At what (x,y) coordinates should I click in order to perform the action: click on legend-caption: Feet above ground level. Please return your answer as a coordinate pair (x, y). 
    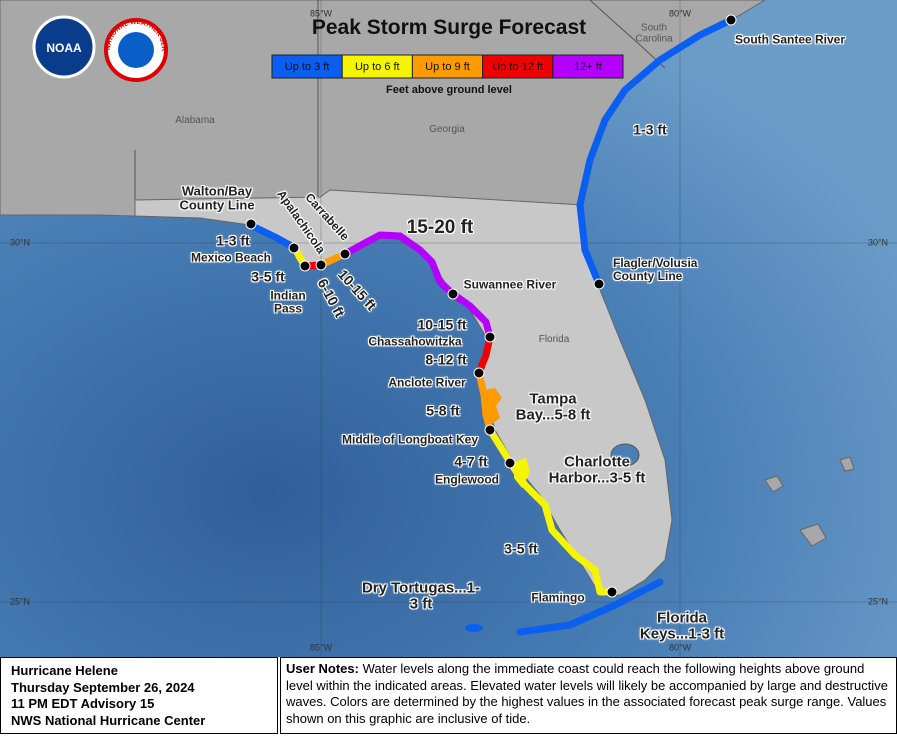
    Looking at the image, I should click on (449, 90).